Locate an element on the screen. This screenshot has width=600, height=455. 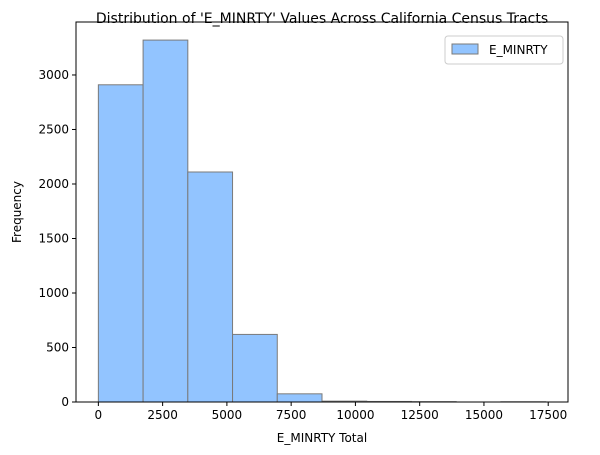
y-tick-label: 1500 is located at coordinates (53, 238).